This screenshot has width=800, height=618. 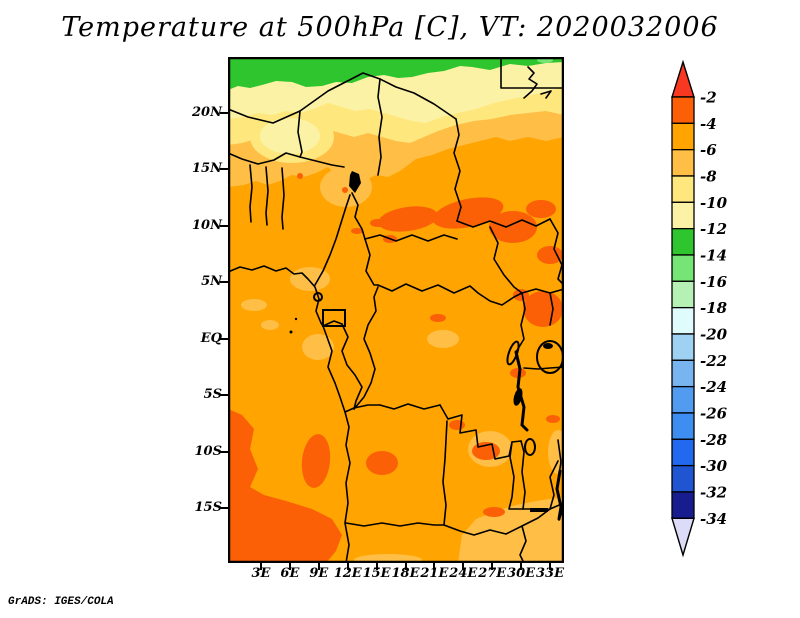 I want to click on colorbar-up-arrow, so click(x=683, y=78).